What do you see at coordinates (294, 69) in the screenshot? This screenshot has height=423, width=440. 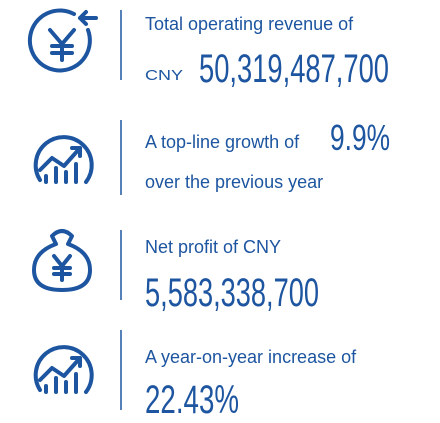 I see `figure: 50,319,487,700` at bounding box center [294, 69].